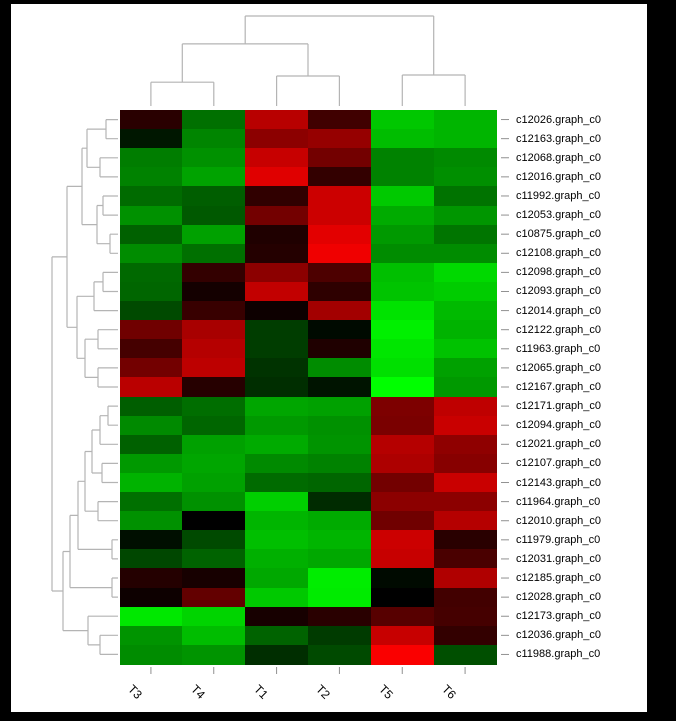 The image size is (676, 721). What do you see at coordinates (559, 291) in the screenshot?
I see `row-label: c12093.graph_c0` at bounding box center [559, 291].